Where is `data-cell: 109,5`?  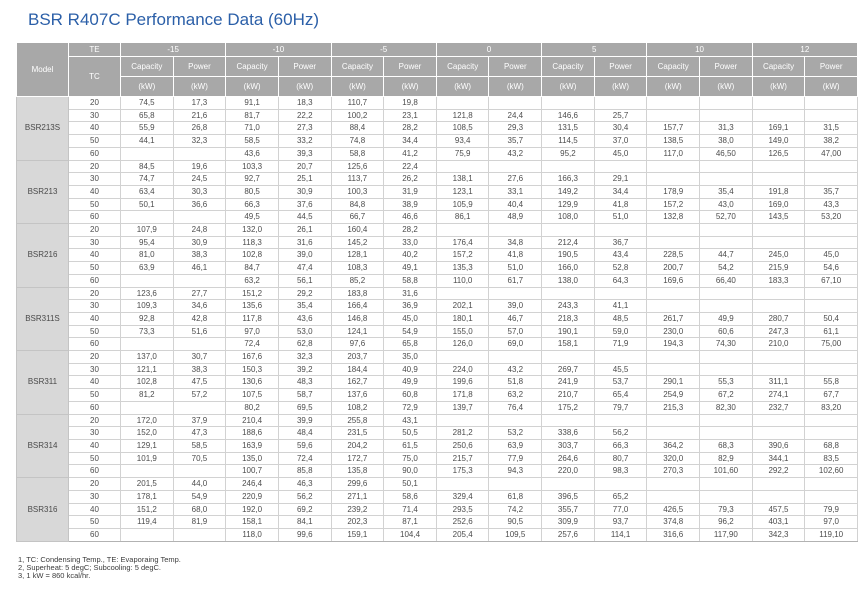 data-cell: 109,5 is located at coordinates (515, 534).